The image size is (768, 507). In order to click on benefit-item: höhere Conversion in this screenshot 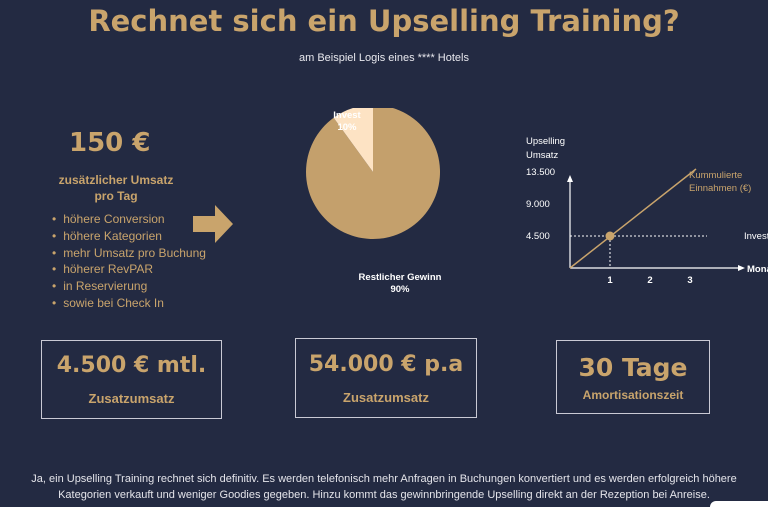, I will do `click(129, 219)`.